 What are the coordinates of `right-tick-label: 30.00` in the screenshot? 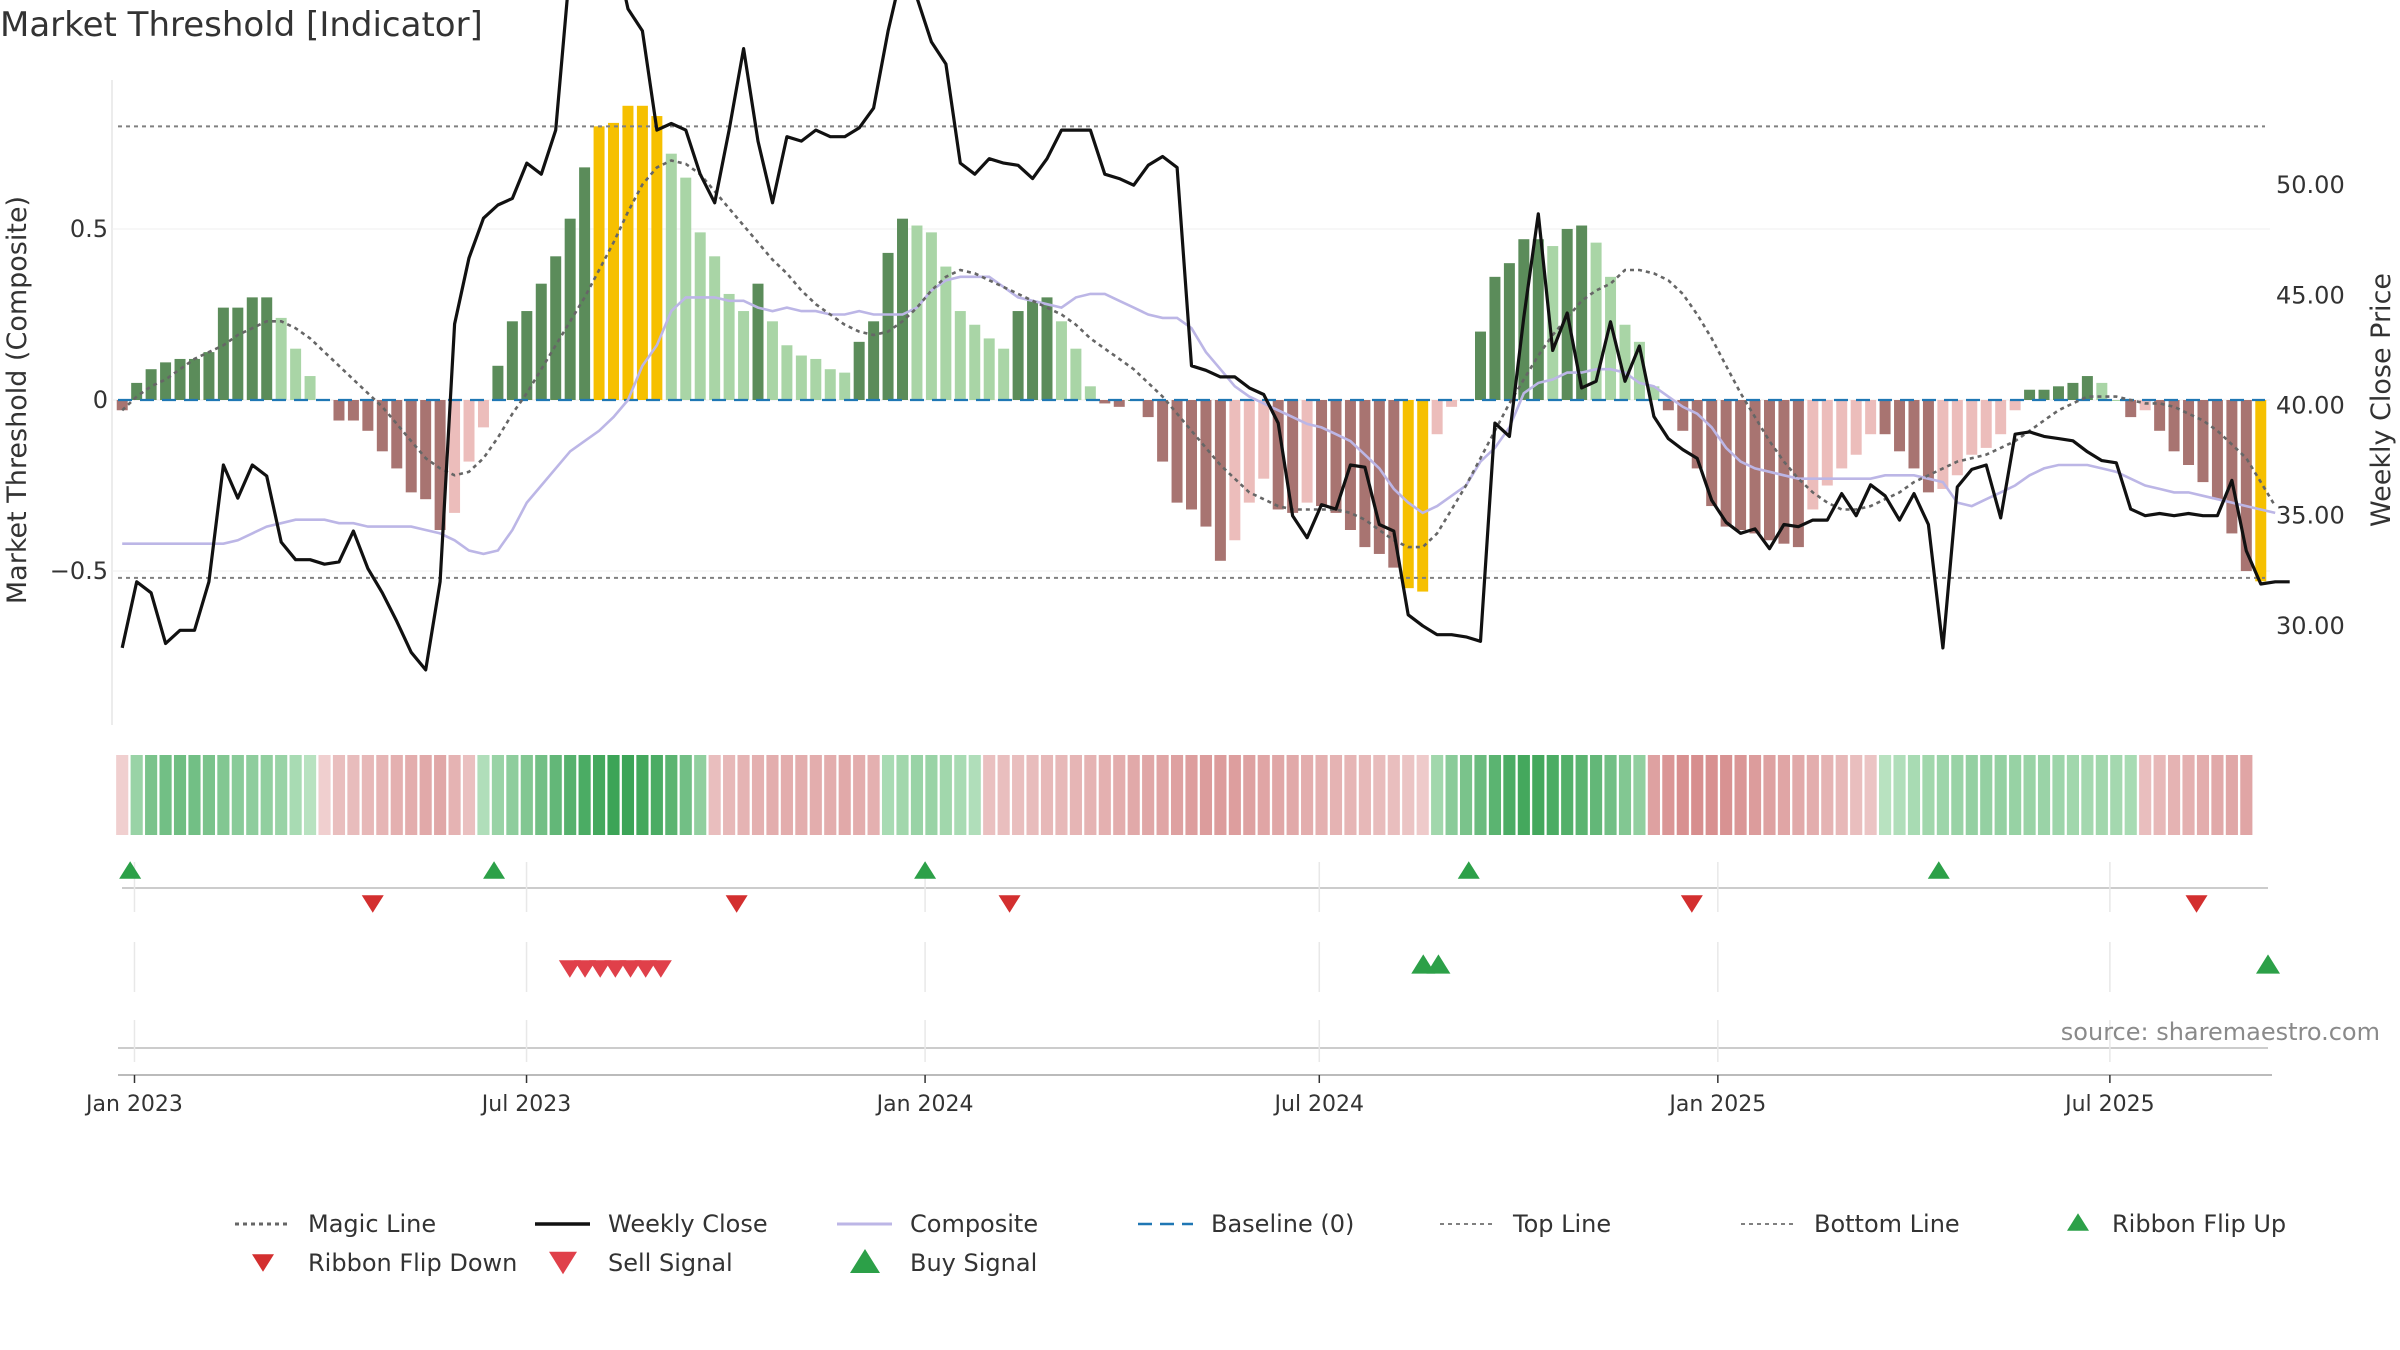 It's located at (2310, 626).